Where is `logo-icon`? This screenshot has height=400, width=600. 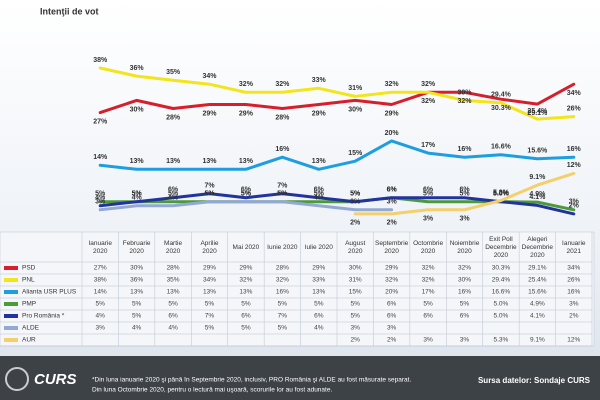
logo-icon is located at coordinates (17, 379).